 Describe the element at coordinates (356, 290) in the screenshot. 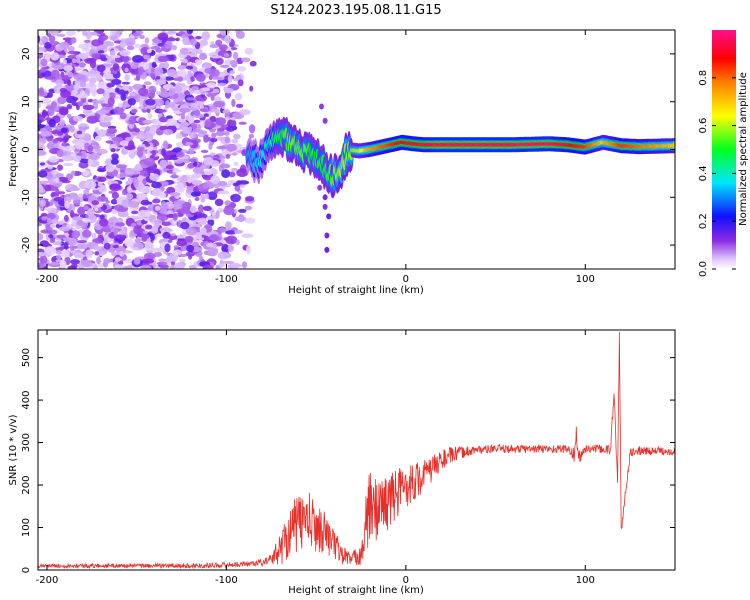

I see `spectrogram-x-label: Height of straight line (km)` at that location.